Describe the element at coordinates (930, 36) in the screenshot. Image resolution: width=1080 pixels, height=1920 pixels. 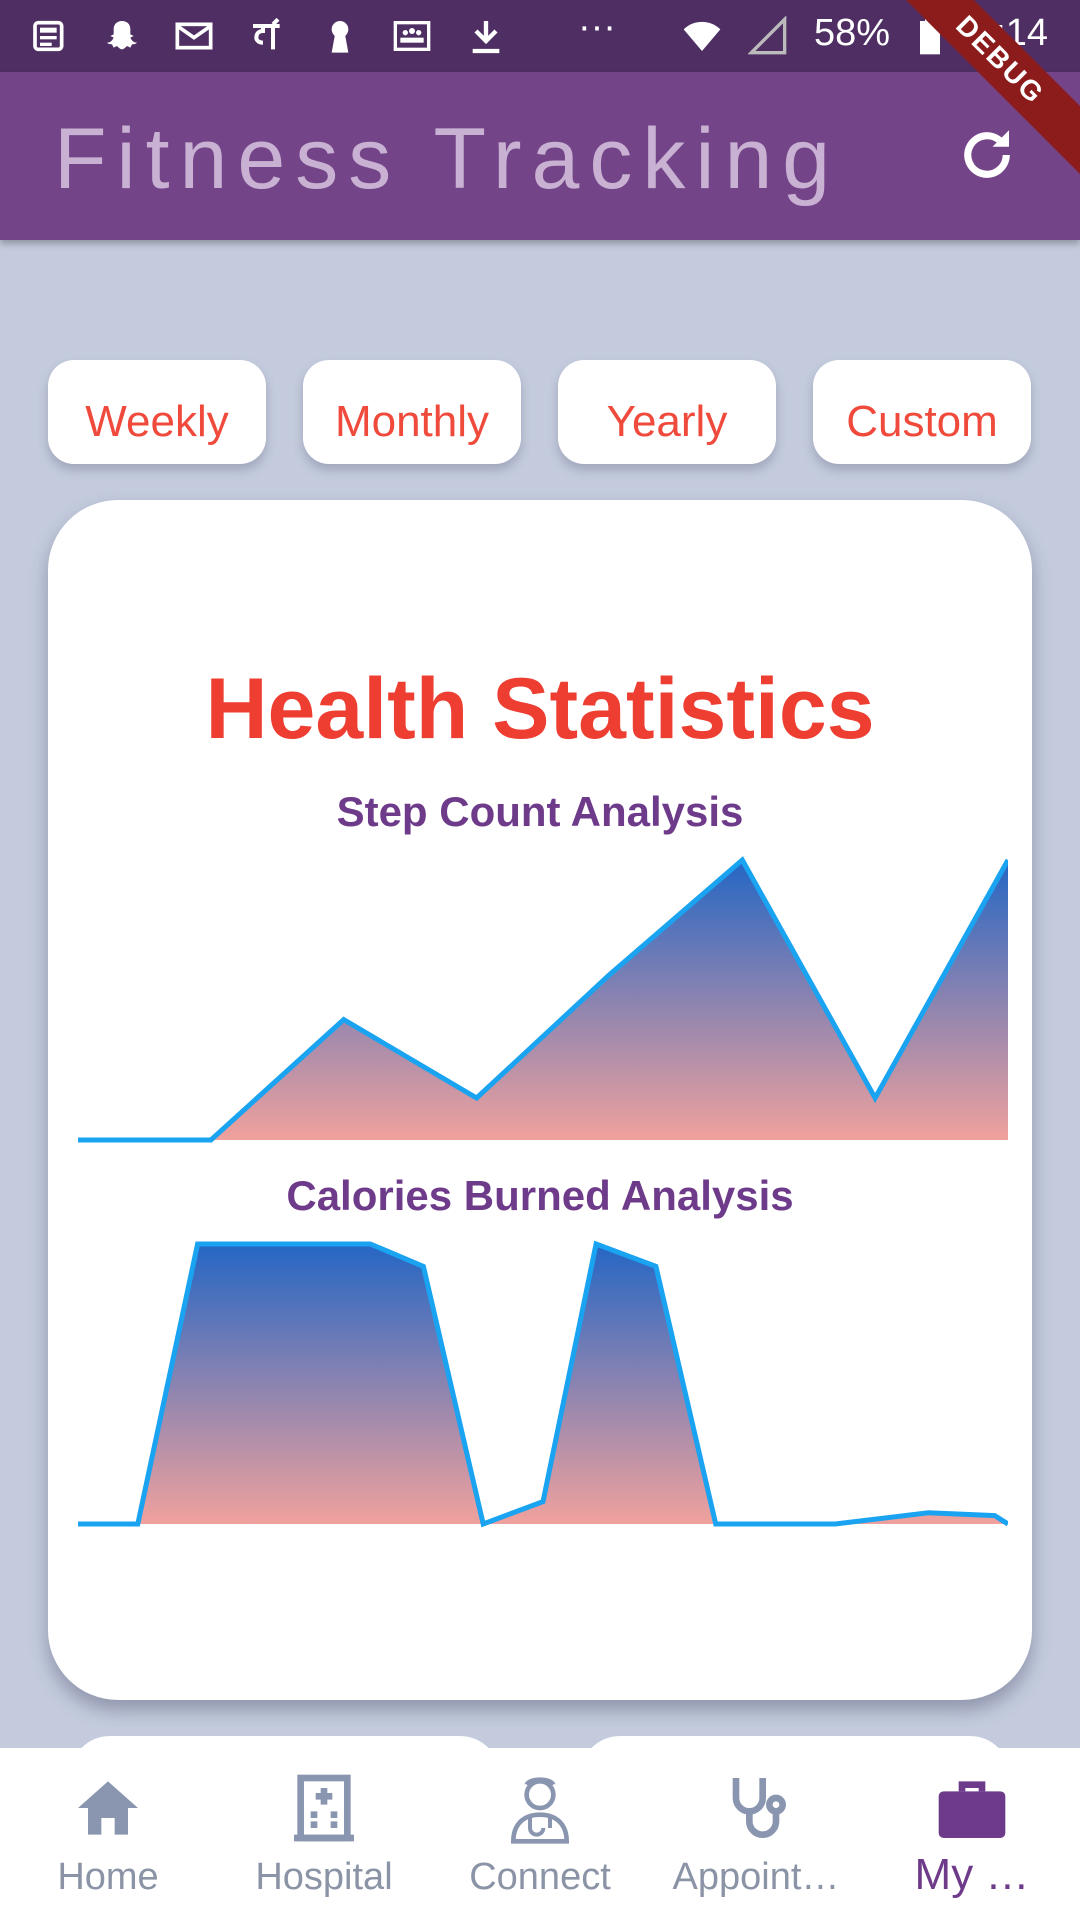
I see `battery-icon` at that location.